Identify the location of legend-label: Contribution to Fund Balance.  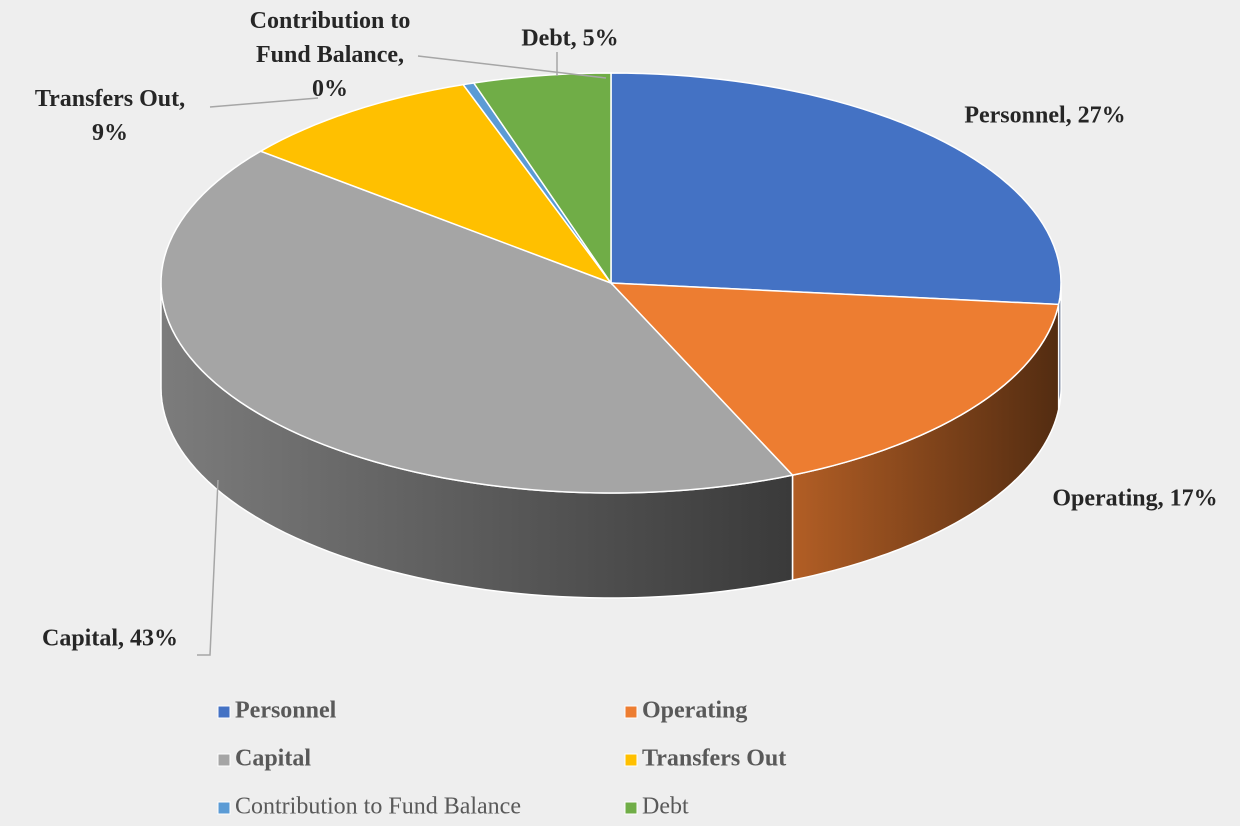
(378, 807).